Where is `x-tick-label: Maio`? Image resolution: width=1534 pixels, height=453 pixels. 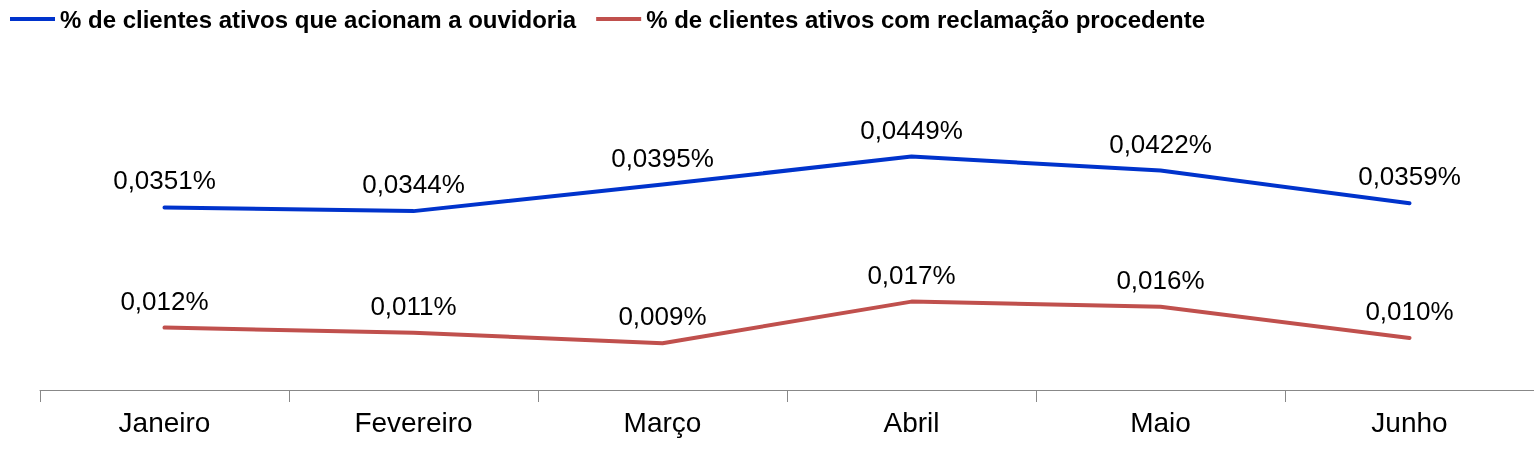
x-tick-label: Maio is located at coordinates (1160, 422).